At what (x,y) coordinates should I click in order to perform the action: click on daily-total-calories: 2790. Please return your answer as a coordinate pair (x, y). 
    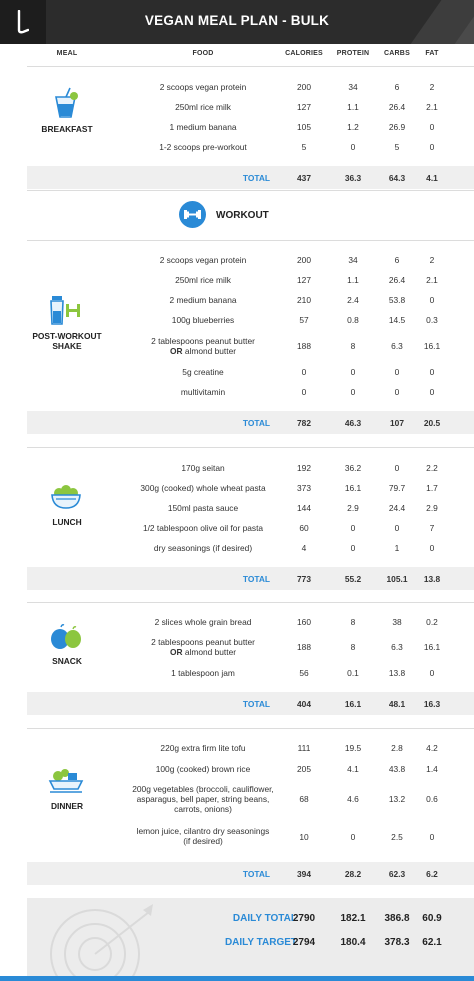
    Looking at the image, I should click on (304, 918).